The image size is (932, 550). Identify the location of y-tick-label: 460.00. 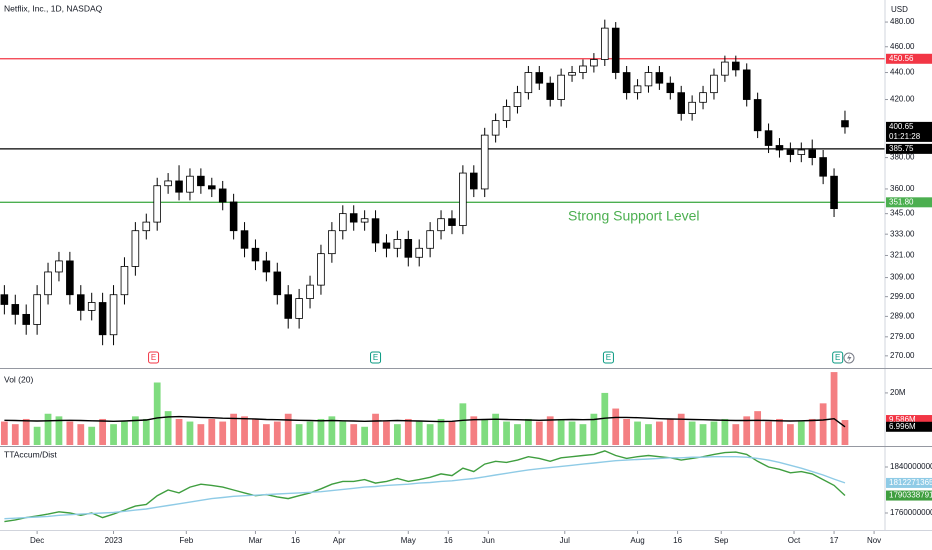
(902, 46).